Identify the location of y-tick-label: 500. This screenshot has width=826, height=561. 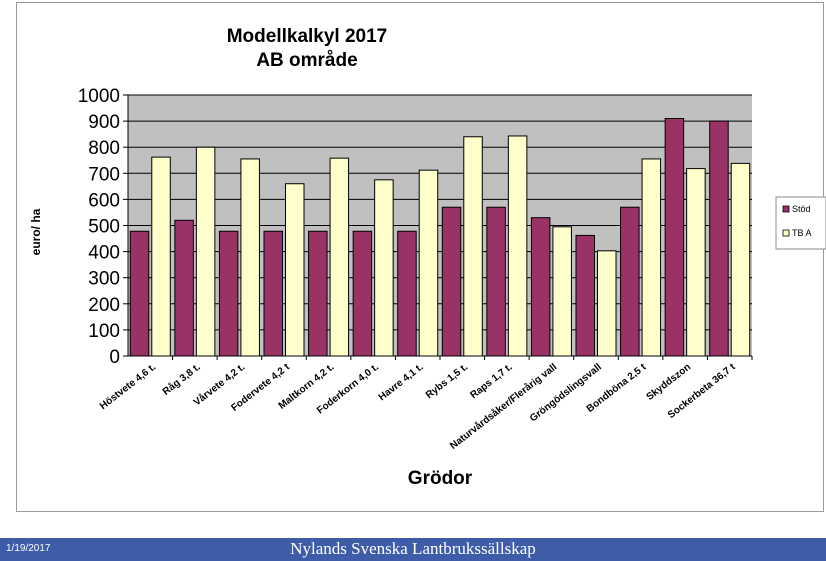
(104, 227).